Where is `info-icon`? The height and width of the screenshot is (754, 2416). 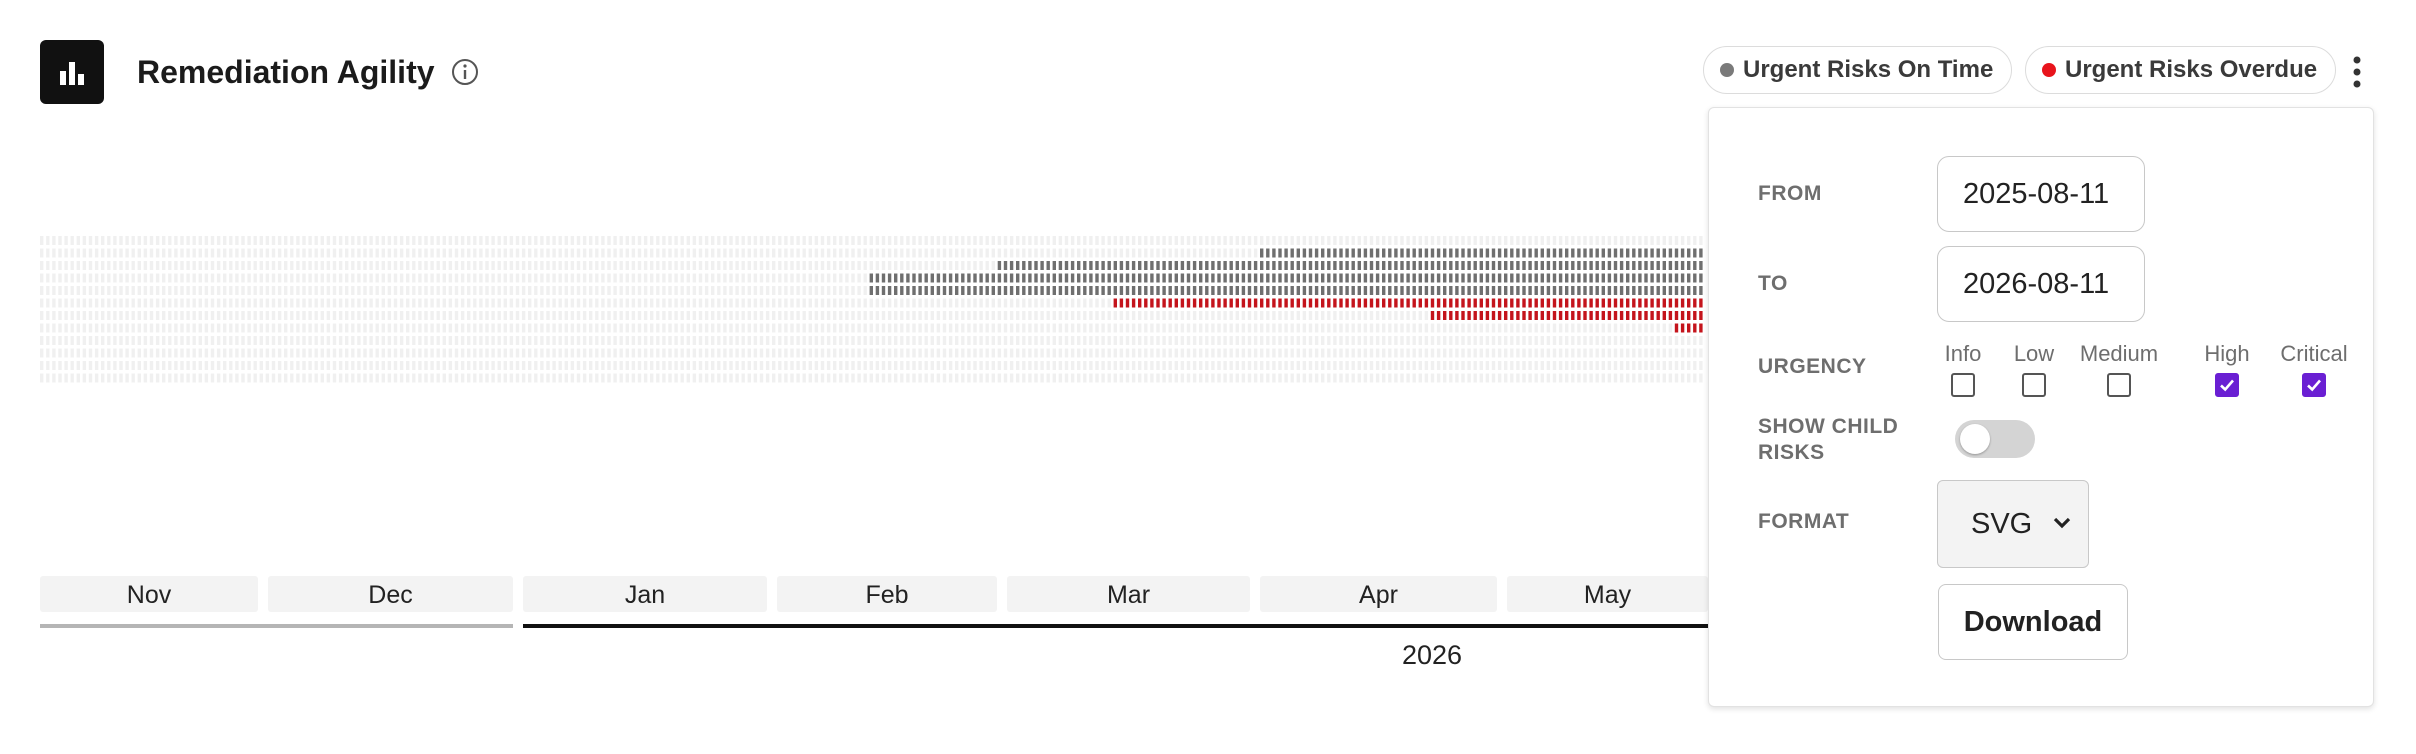
info-icon is located at coordinates (465, 72).